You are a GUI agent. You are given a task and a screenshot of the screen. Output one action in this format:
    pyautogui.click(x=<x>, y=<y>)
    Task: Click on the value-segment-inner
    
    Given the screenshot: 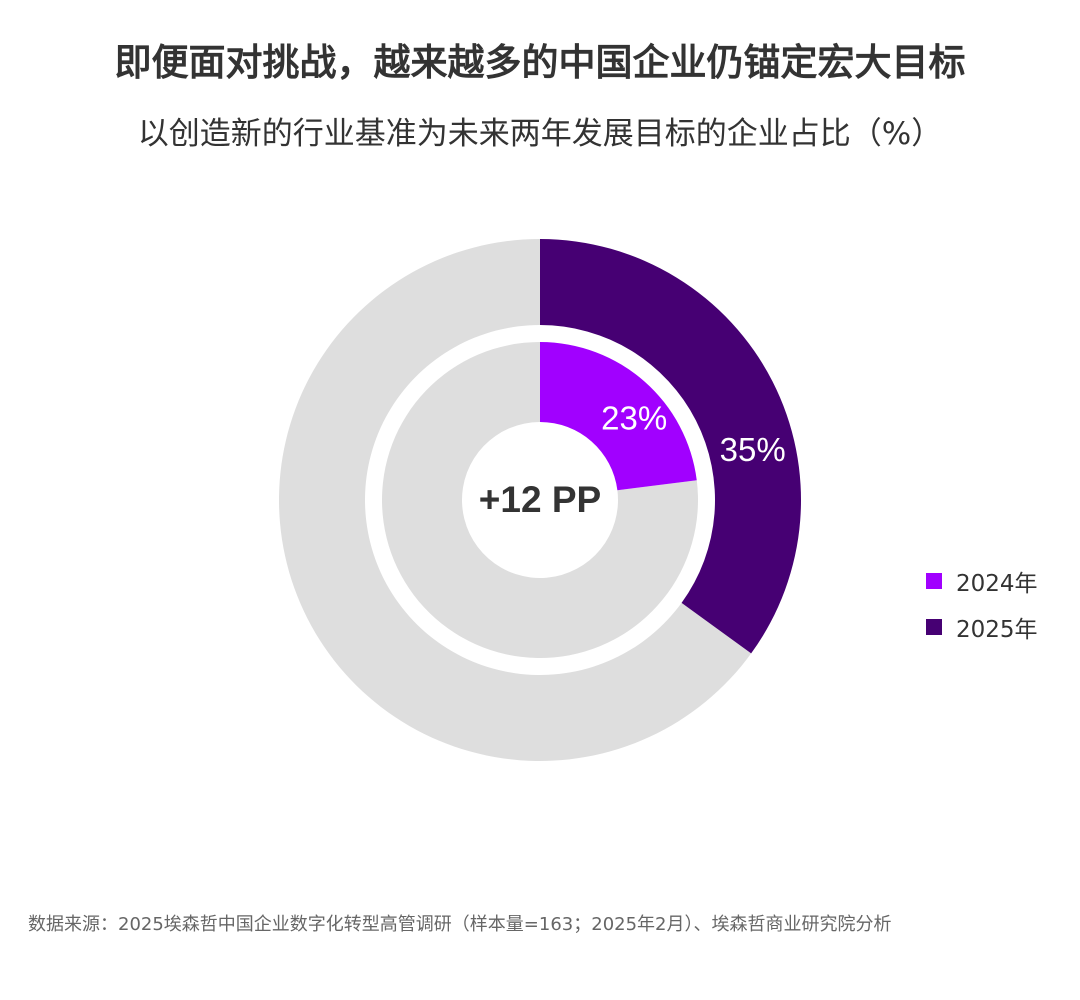 What is the action you would take?
    pyautogui.click(x=618, y=416)
    